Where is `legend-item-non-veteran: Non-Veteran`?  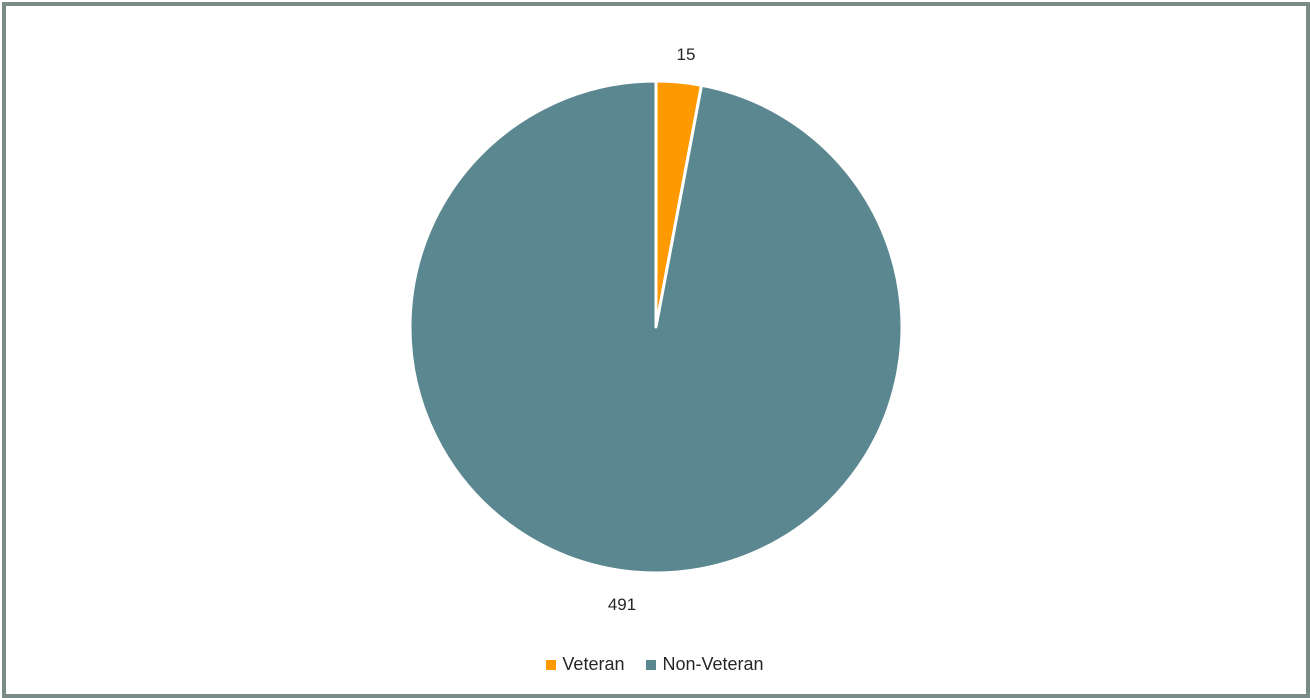
legend-item-non-veteran: Non-Veteran is located at coordinates (705, 664).